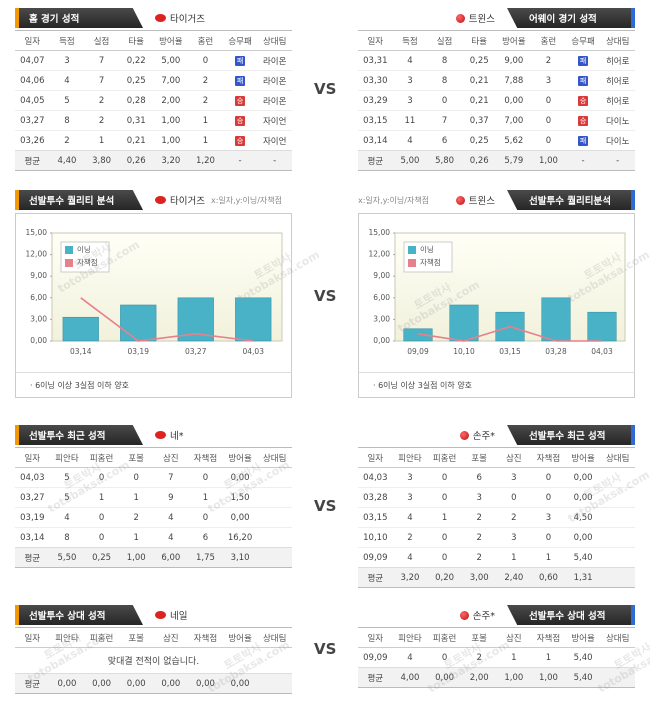  I want to click on cell: 7, so click(444, 120).